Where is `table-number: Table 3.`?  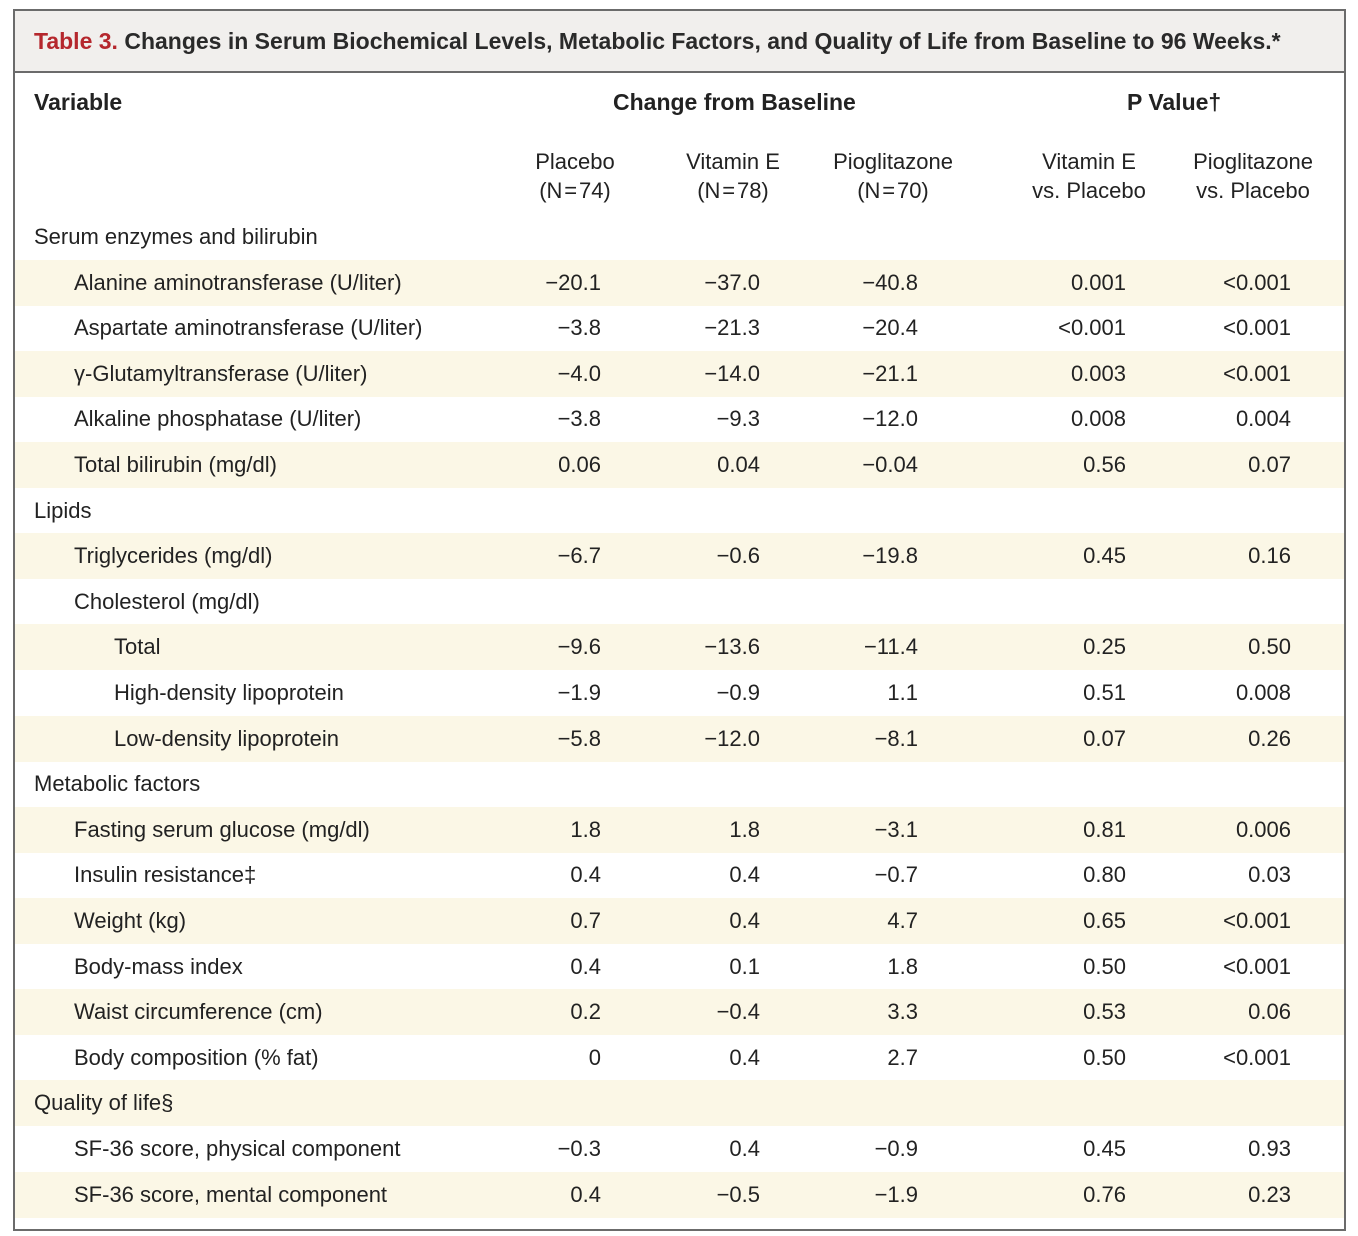
table-number: Table 3. is located at coordinates (76, 41).